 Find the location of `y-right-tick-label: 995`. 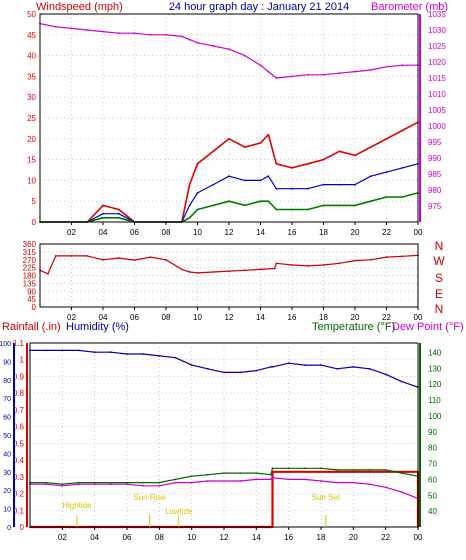

y-right-tick-label: 995 is located at coordinates (435, 142).